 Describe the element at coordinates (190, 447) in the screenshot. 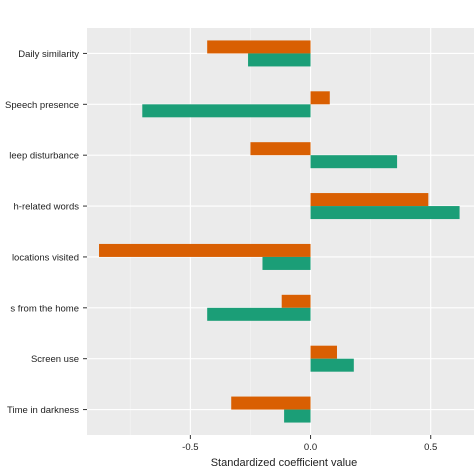

I see `x-tick-label: -0.5` at that location.